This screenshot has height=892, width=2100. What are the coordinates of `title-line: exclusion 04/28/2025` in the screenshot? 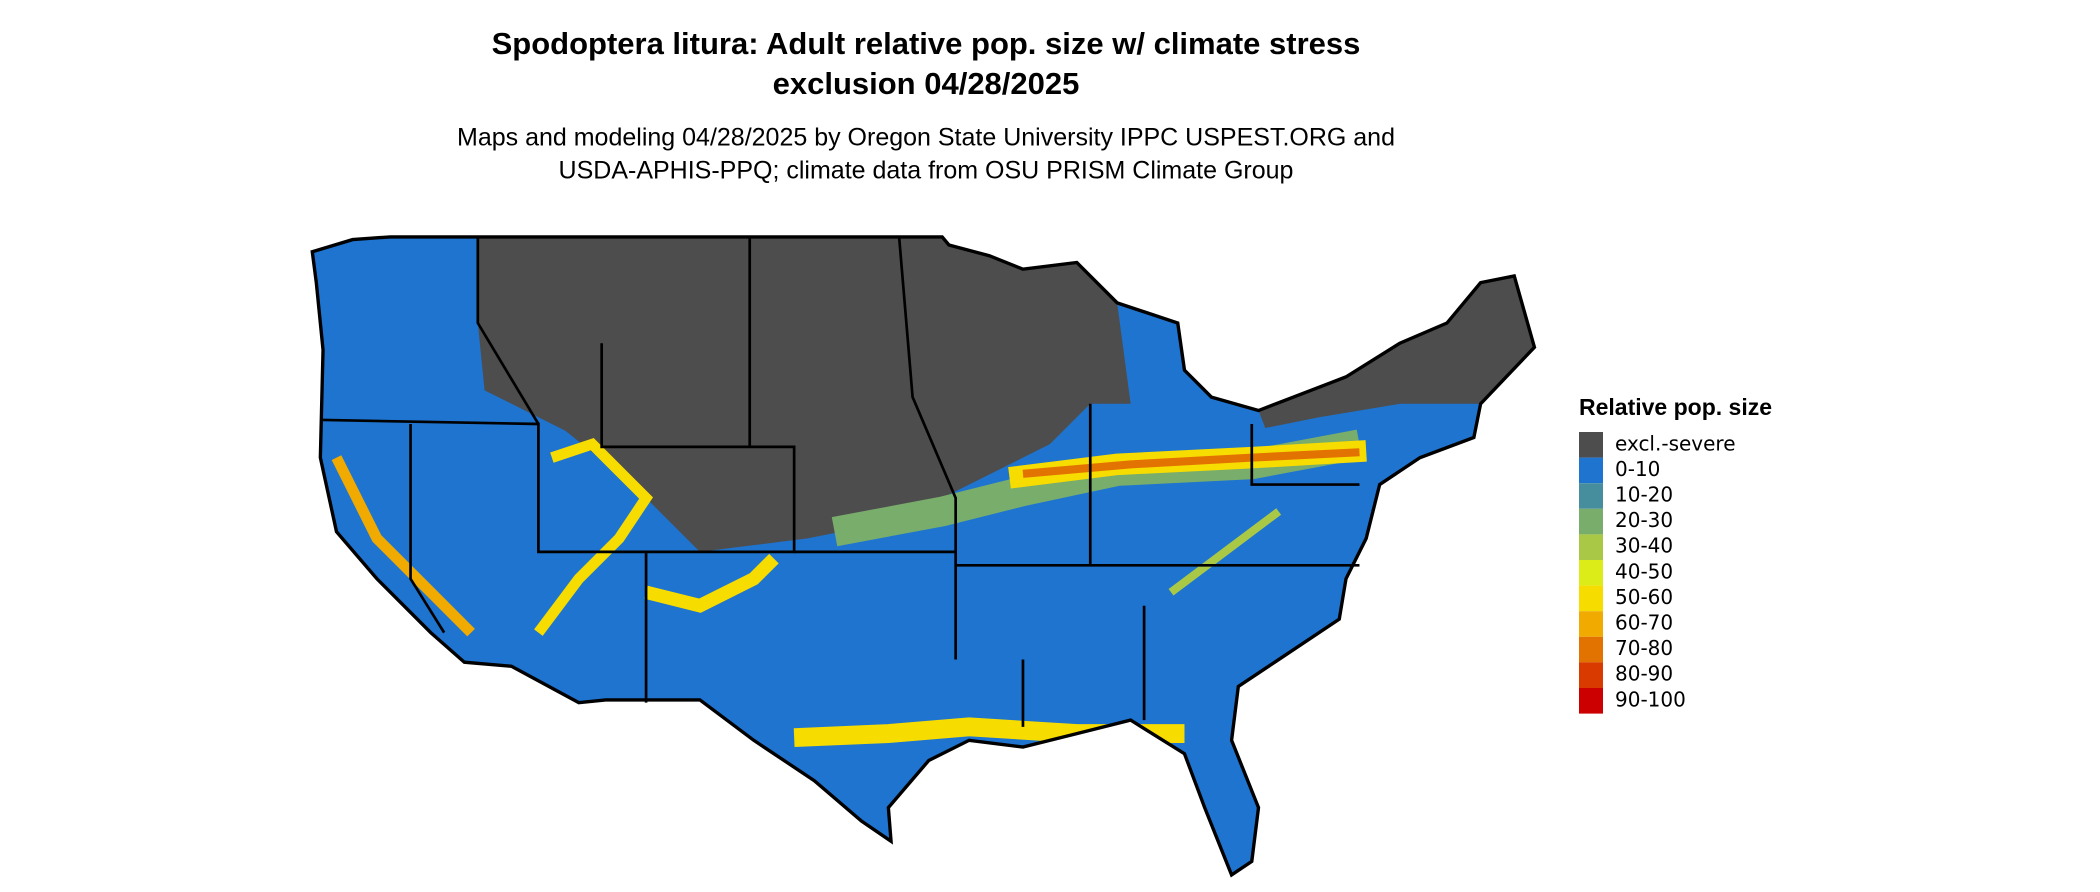 It's located at (926, 83).